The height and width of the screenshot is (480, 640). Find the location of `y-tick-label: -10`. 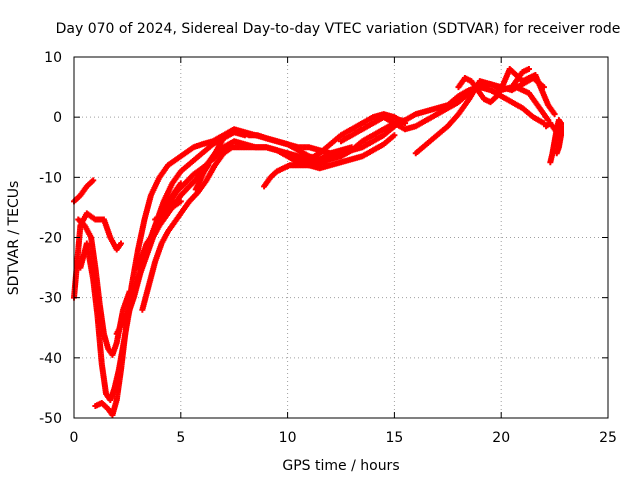

y-tick-label: -10 is located at coordinates (50, 178).